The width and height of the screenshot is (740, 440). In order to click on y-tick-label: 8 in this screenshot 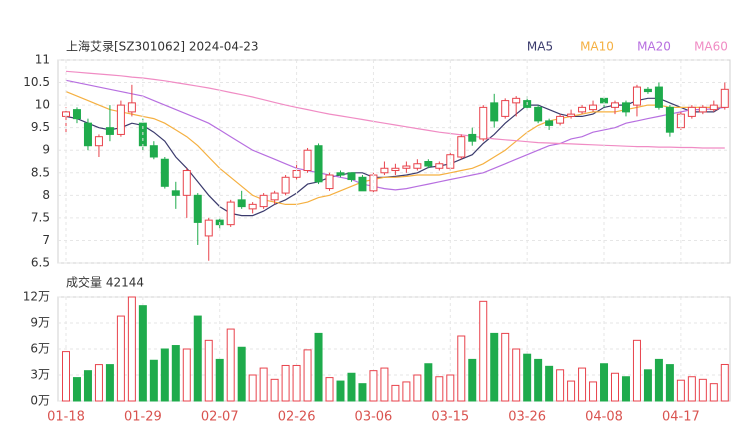, I will do `click(46, 195)`.